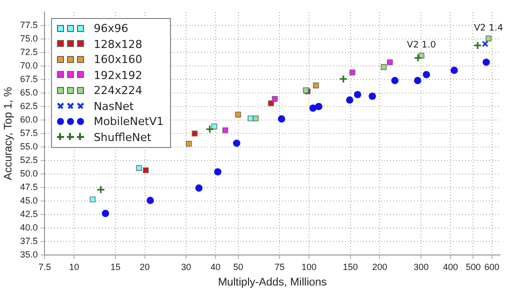 This screenshot has height=289, width=512. What do you see at coordinates (309, 267) in the screenshot?
I see `x-tick-label: 100` at bounding box center [309, 267].